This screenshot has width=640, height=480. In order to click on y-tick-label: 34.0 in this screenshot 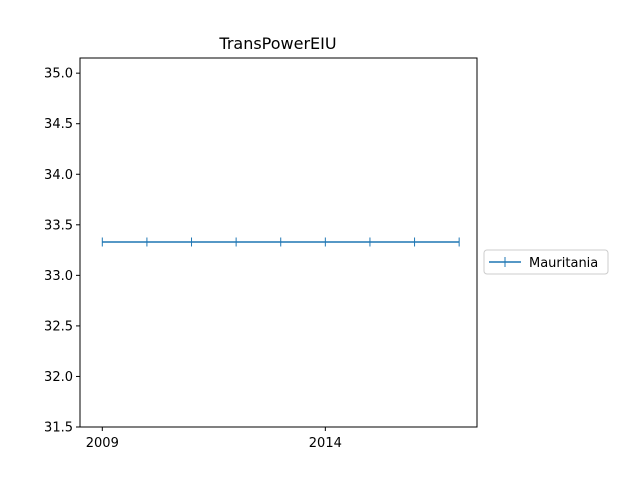, I will do `click(58, 175)`.